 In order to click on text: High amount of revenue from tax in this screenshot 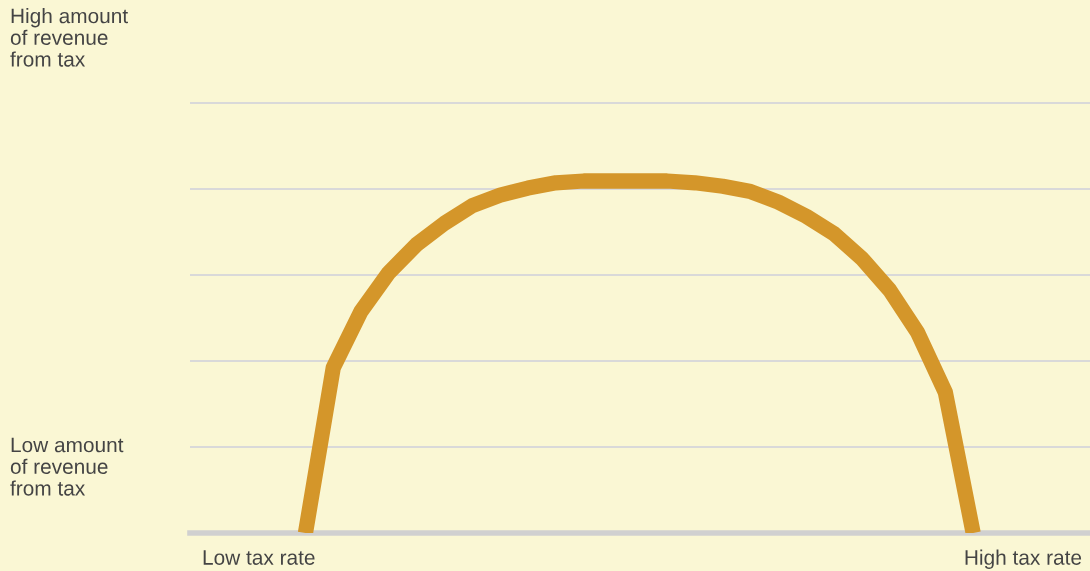, I will do `click(69, 37)`.